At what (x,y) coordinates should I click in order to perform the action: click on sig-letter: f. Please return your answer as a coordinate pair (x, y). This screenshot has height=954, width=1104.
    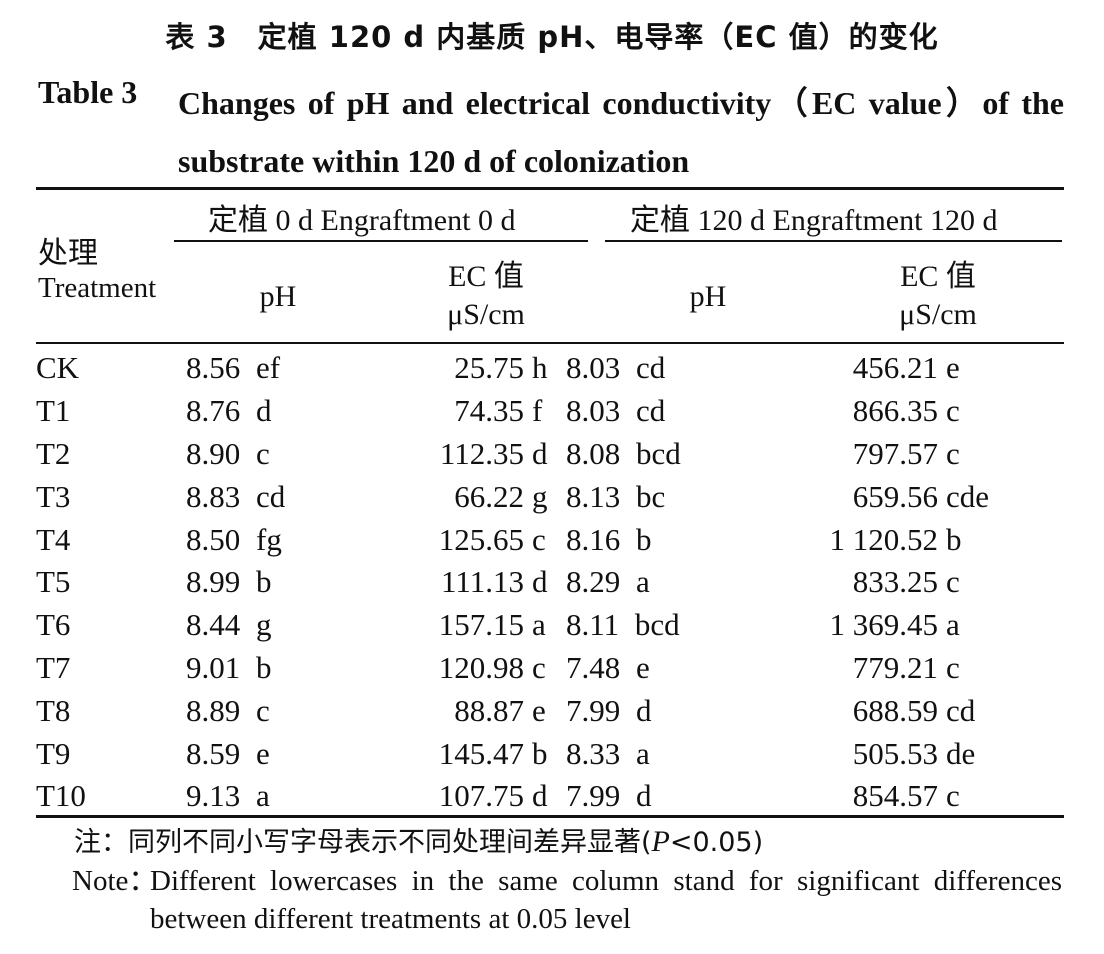
    Looking at the image, I should click on (537, 411).